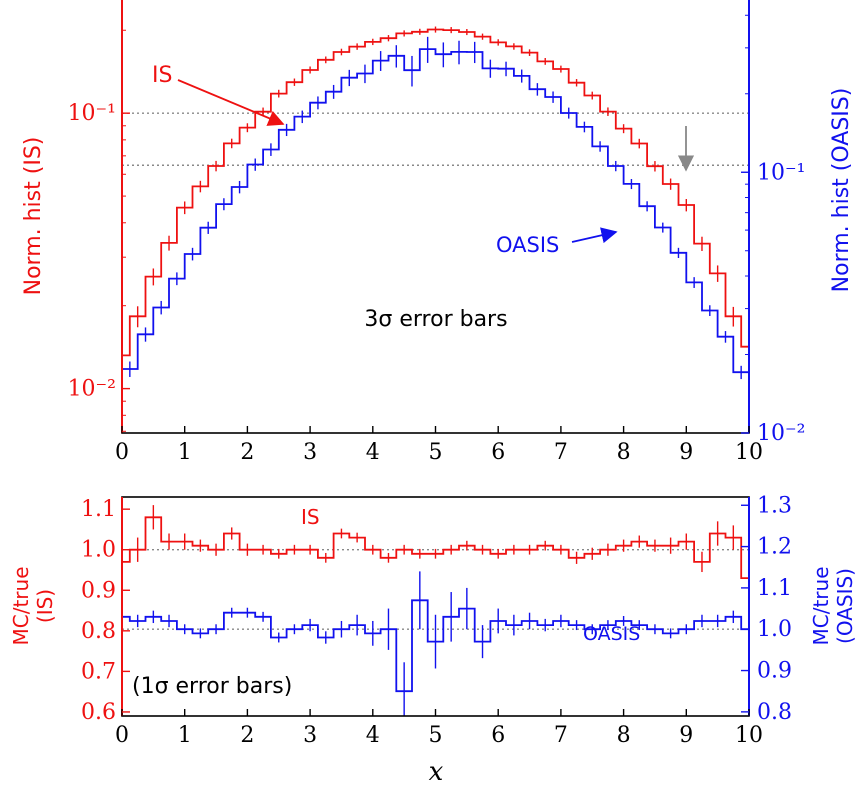  Describe the element at coordinates (436, 735) in the screenshot. I see `bottom-x-tick-label: 5` at that location.